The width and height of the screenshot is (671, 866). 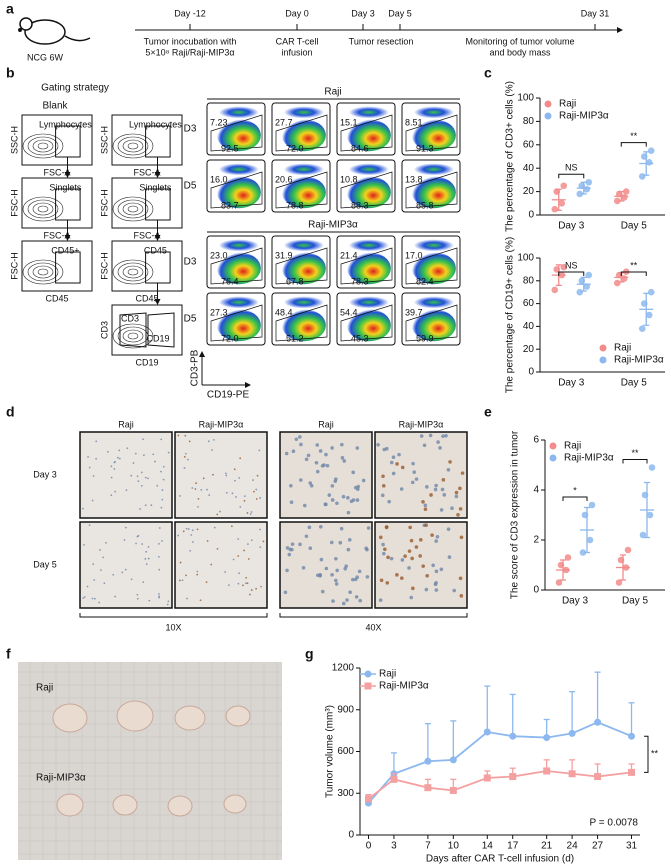 I want to click on x-tick-label: 31, so click(x=632, y=846).